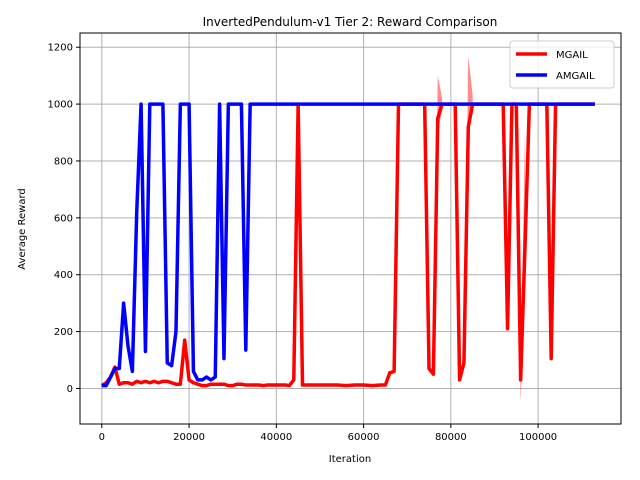 This screenshot has width=640, height=480. I want to click on legend: MGAIL AMGAIL, so click(562, 64).